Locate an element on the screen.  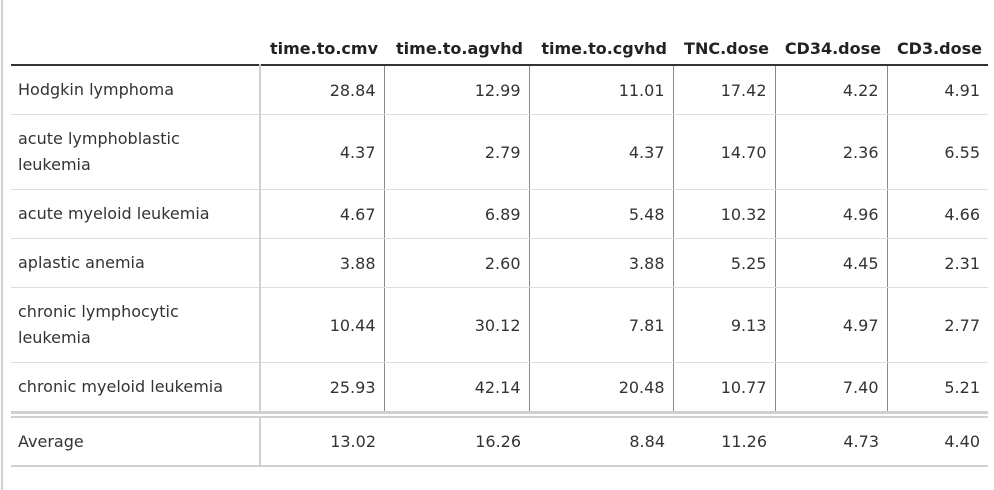
row-label: chronic lymphocytic leukemia is located at coordinates (136, 325).